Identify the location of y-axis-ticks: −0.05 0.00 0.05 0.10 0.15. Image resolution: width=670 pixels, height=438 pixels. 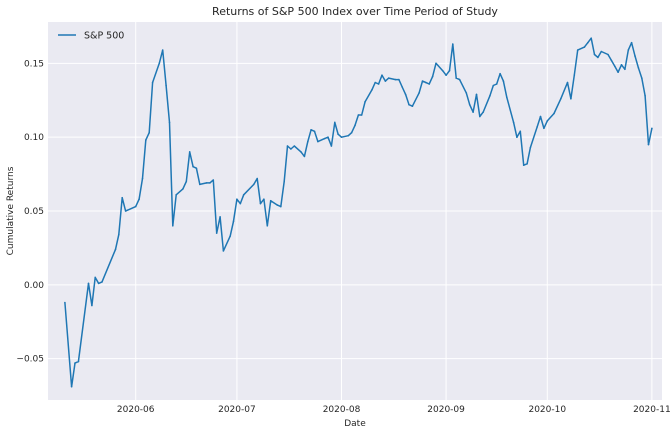
(30, 211).